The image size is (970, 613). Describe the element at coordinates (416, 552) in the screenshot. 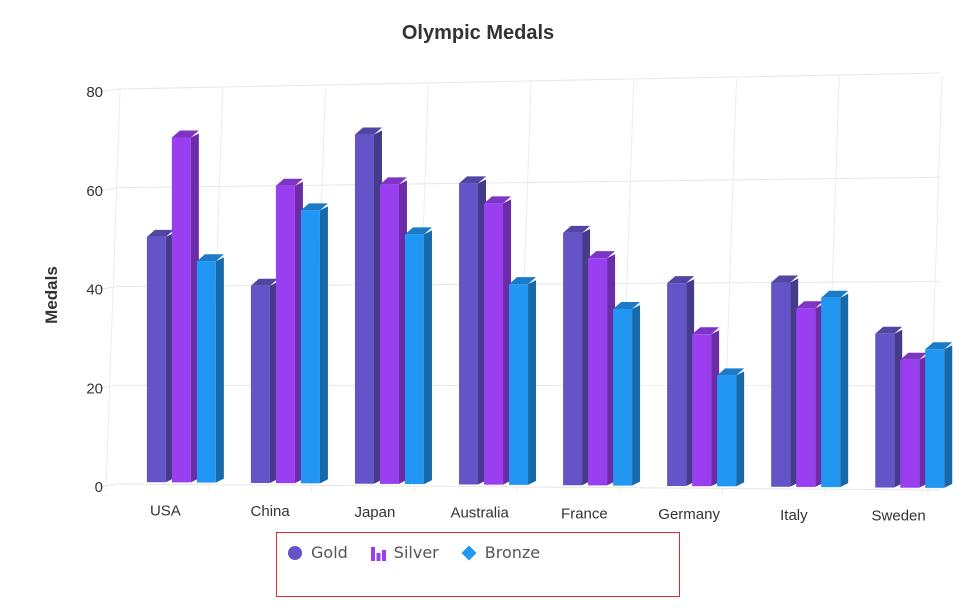

I see `legend-label-silver: Silver` at that location.